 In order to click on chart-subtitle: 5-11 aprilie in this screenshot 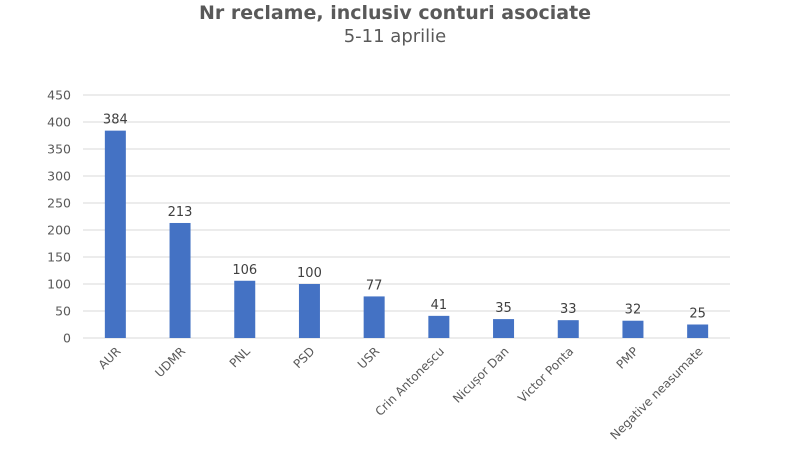, I will do `click(395, 36)`.